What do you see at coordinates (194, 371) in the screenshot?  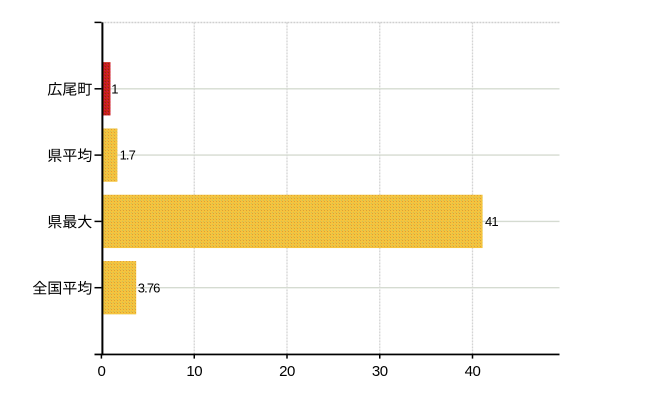 I see `svg-text: 10` at bounding box center [194, 371].